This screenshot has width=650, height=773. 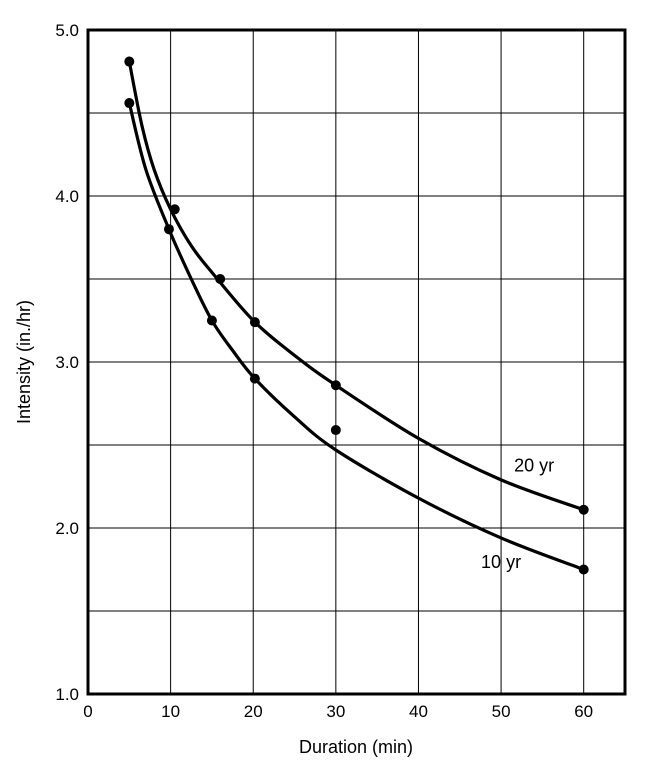 I want to click on y-axis-title: Intensity (in./hr), so click(x=24, y=362).